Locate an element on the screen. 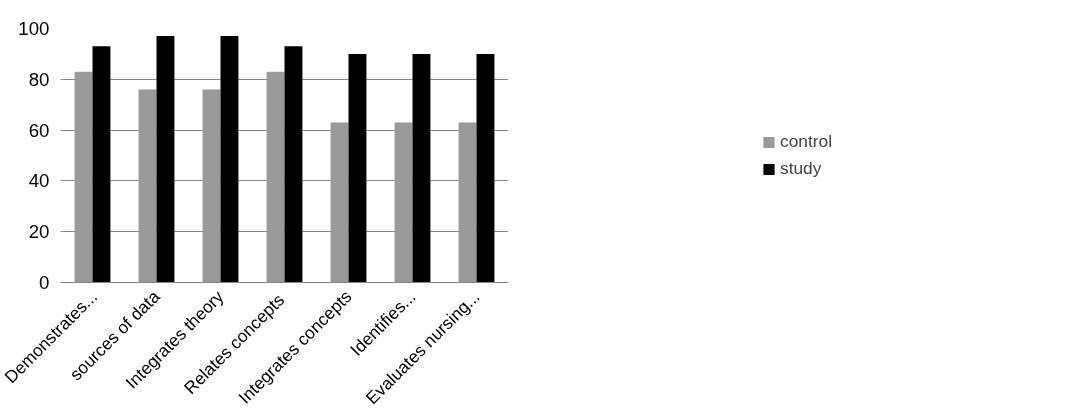 The height and width of the screenshot is (418, 1085). y-tick-label: 60 is located at coordinates (39, 130).